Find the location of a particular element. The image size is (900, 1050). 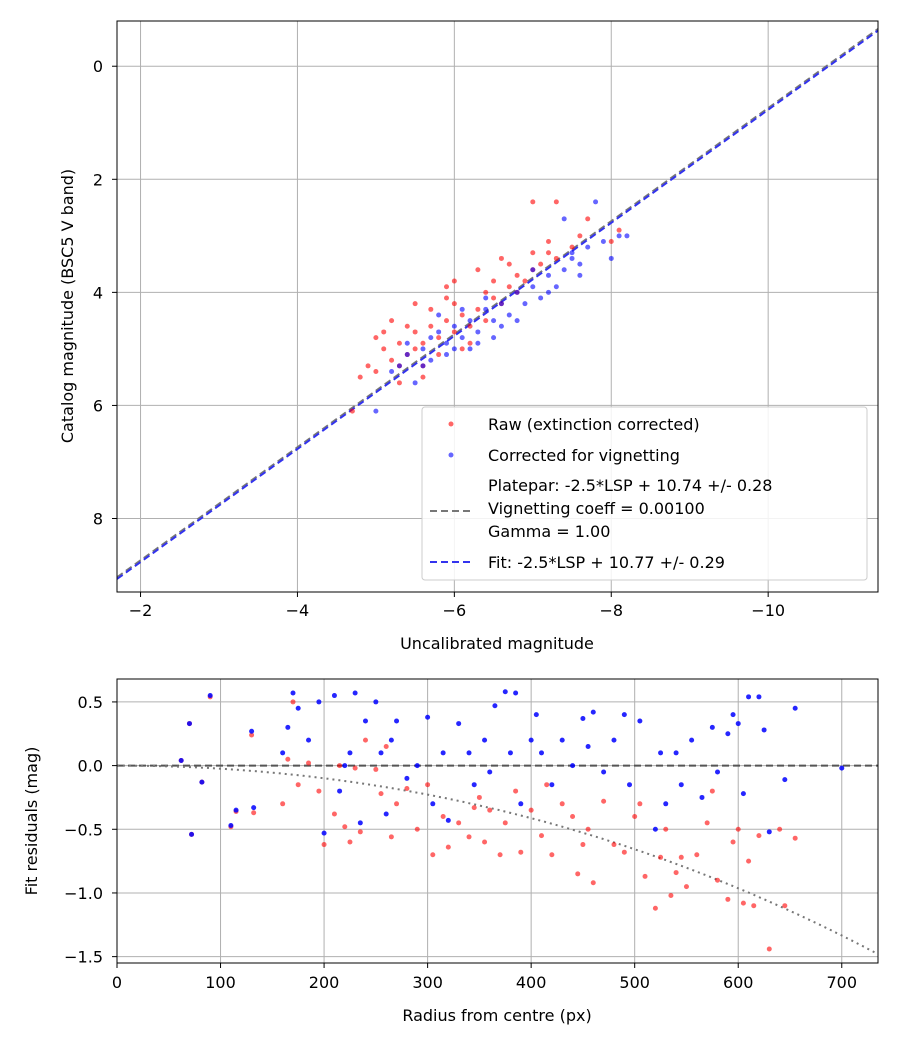

legend-corrected-marker is located at coordinates (451, 455).